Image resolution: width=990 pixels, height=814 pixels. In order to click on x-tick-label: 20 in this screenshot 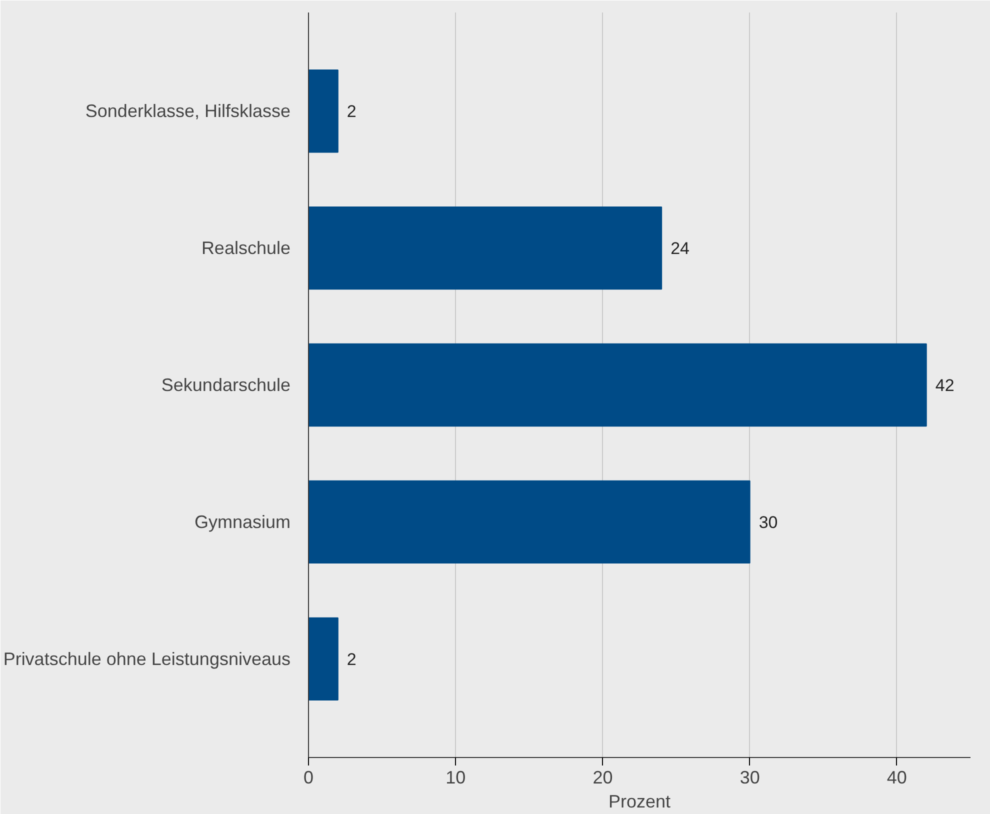, I will do `click(602, 778)`.